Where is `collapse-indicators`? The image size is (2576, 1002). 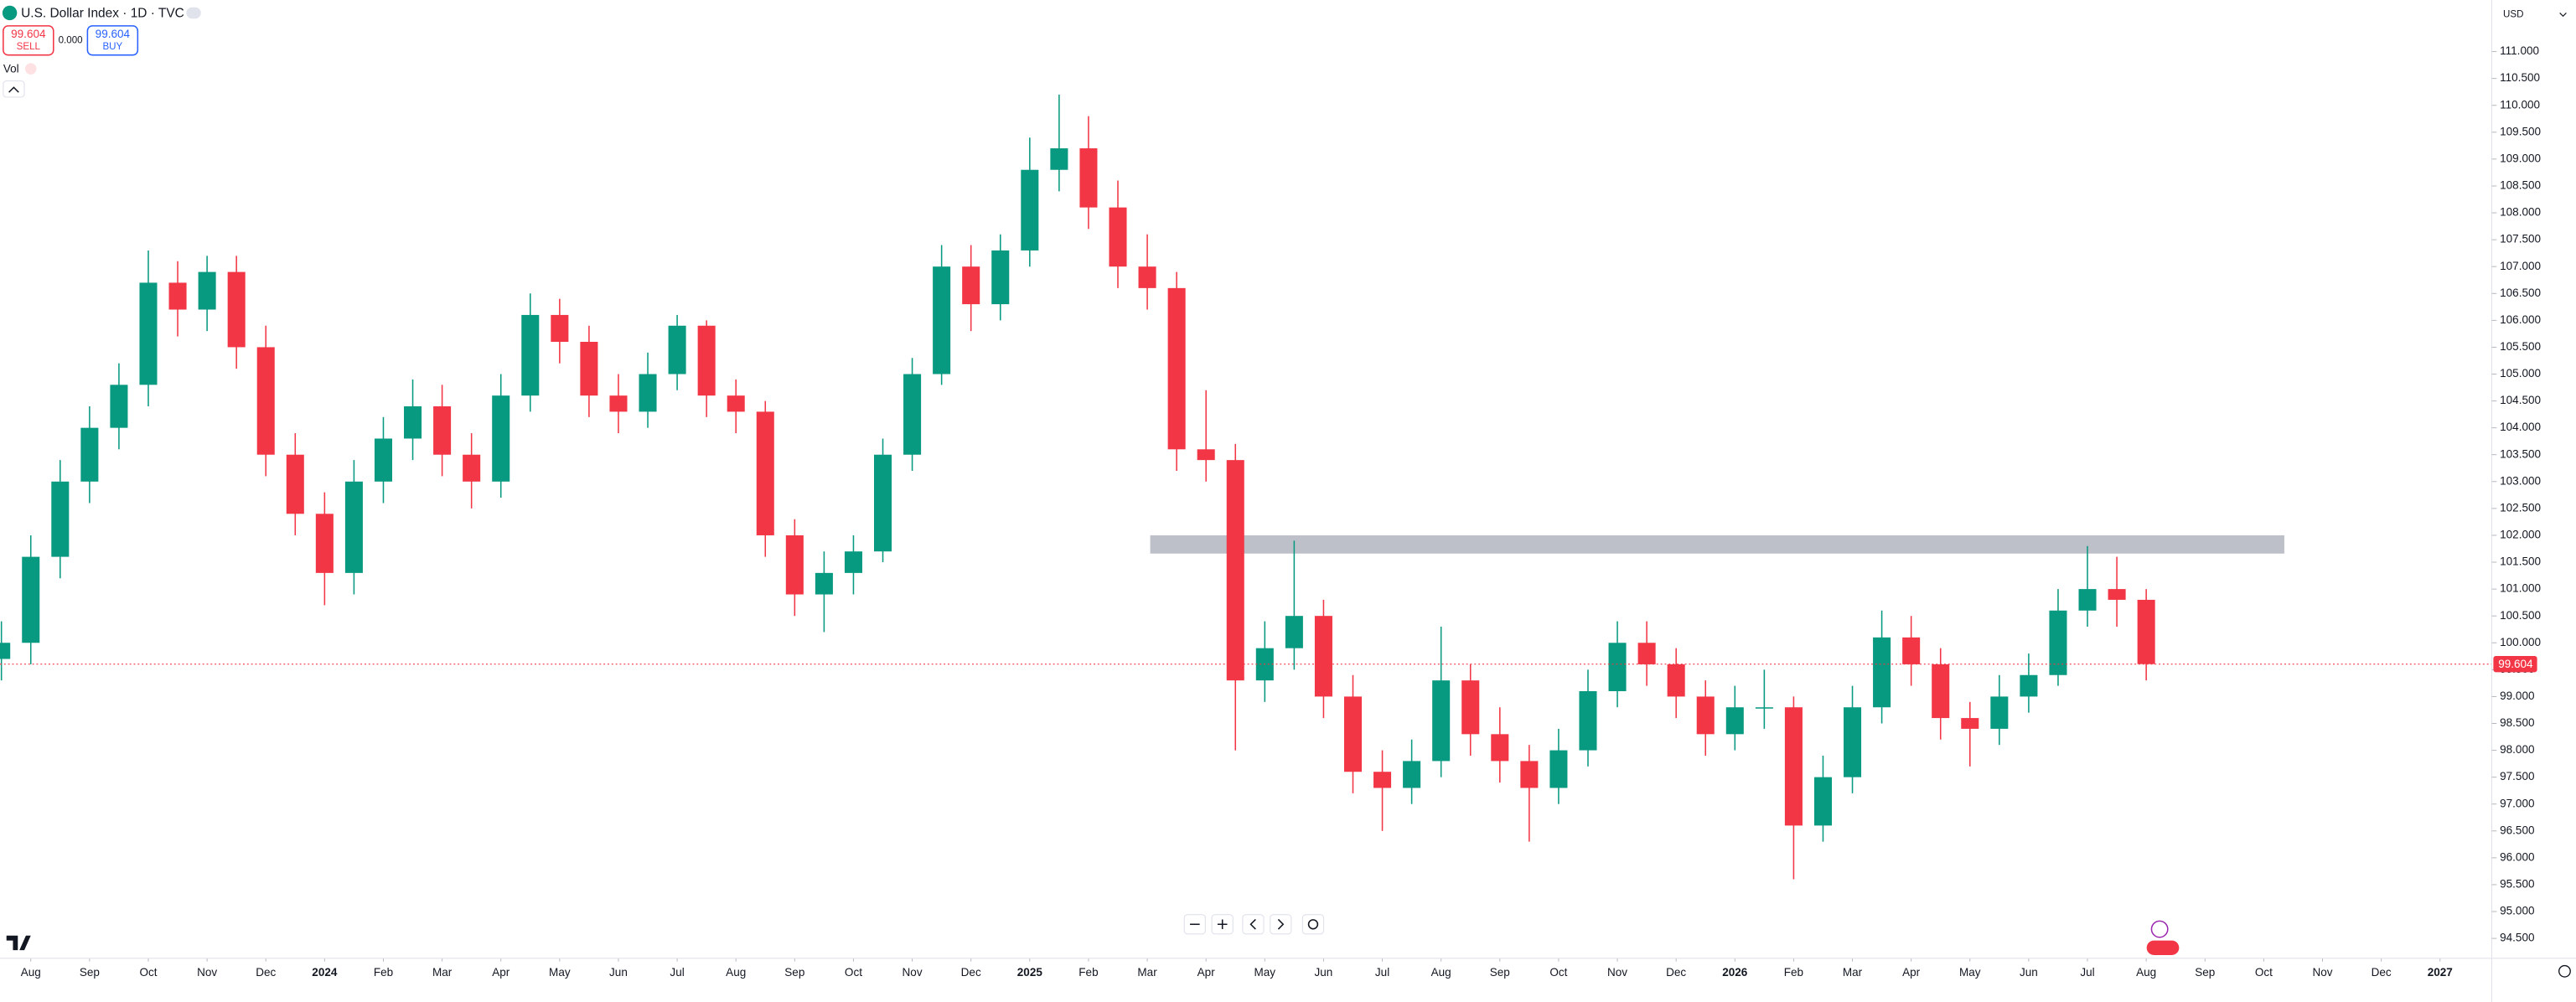
collapse-indicators is located at coordinates (14, 89).